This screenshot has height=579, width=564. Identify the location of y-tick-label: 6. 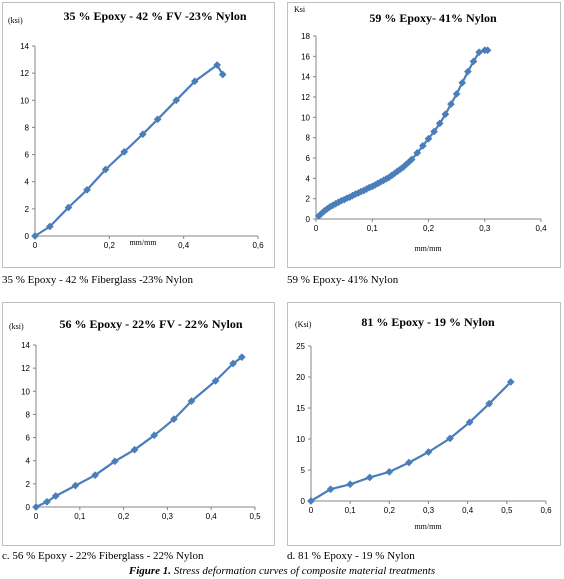
(308, 158).